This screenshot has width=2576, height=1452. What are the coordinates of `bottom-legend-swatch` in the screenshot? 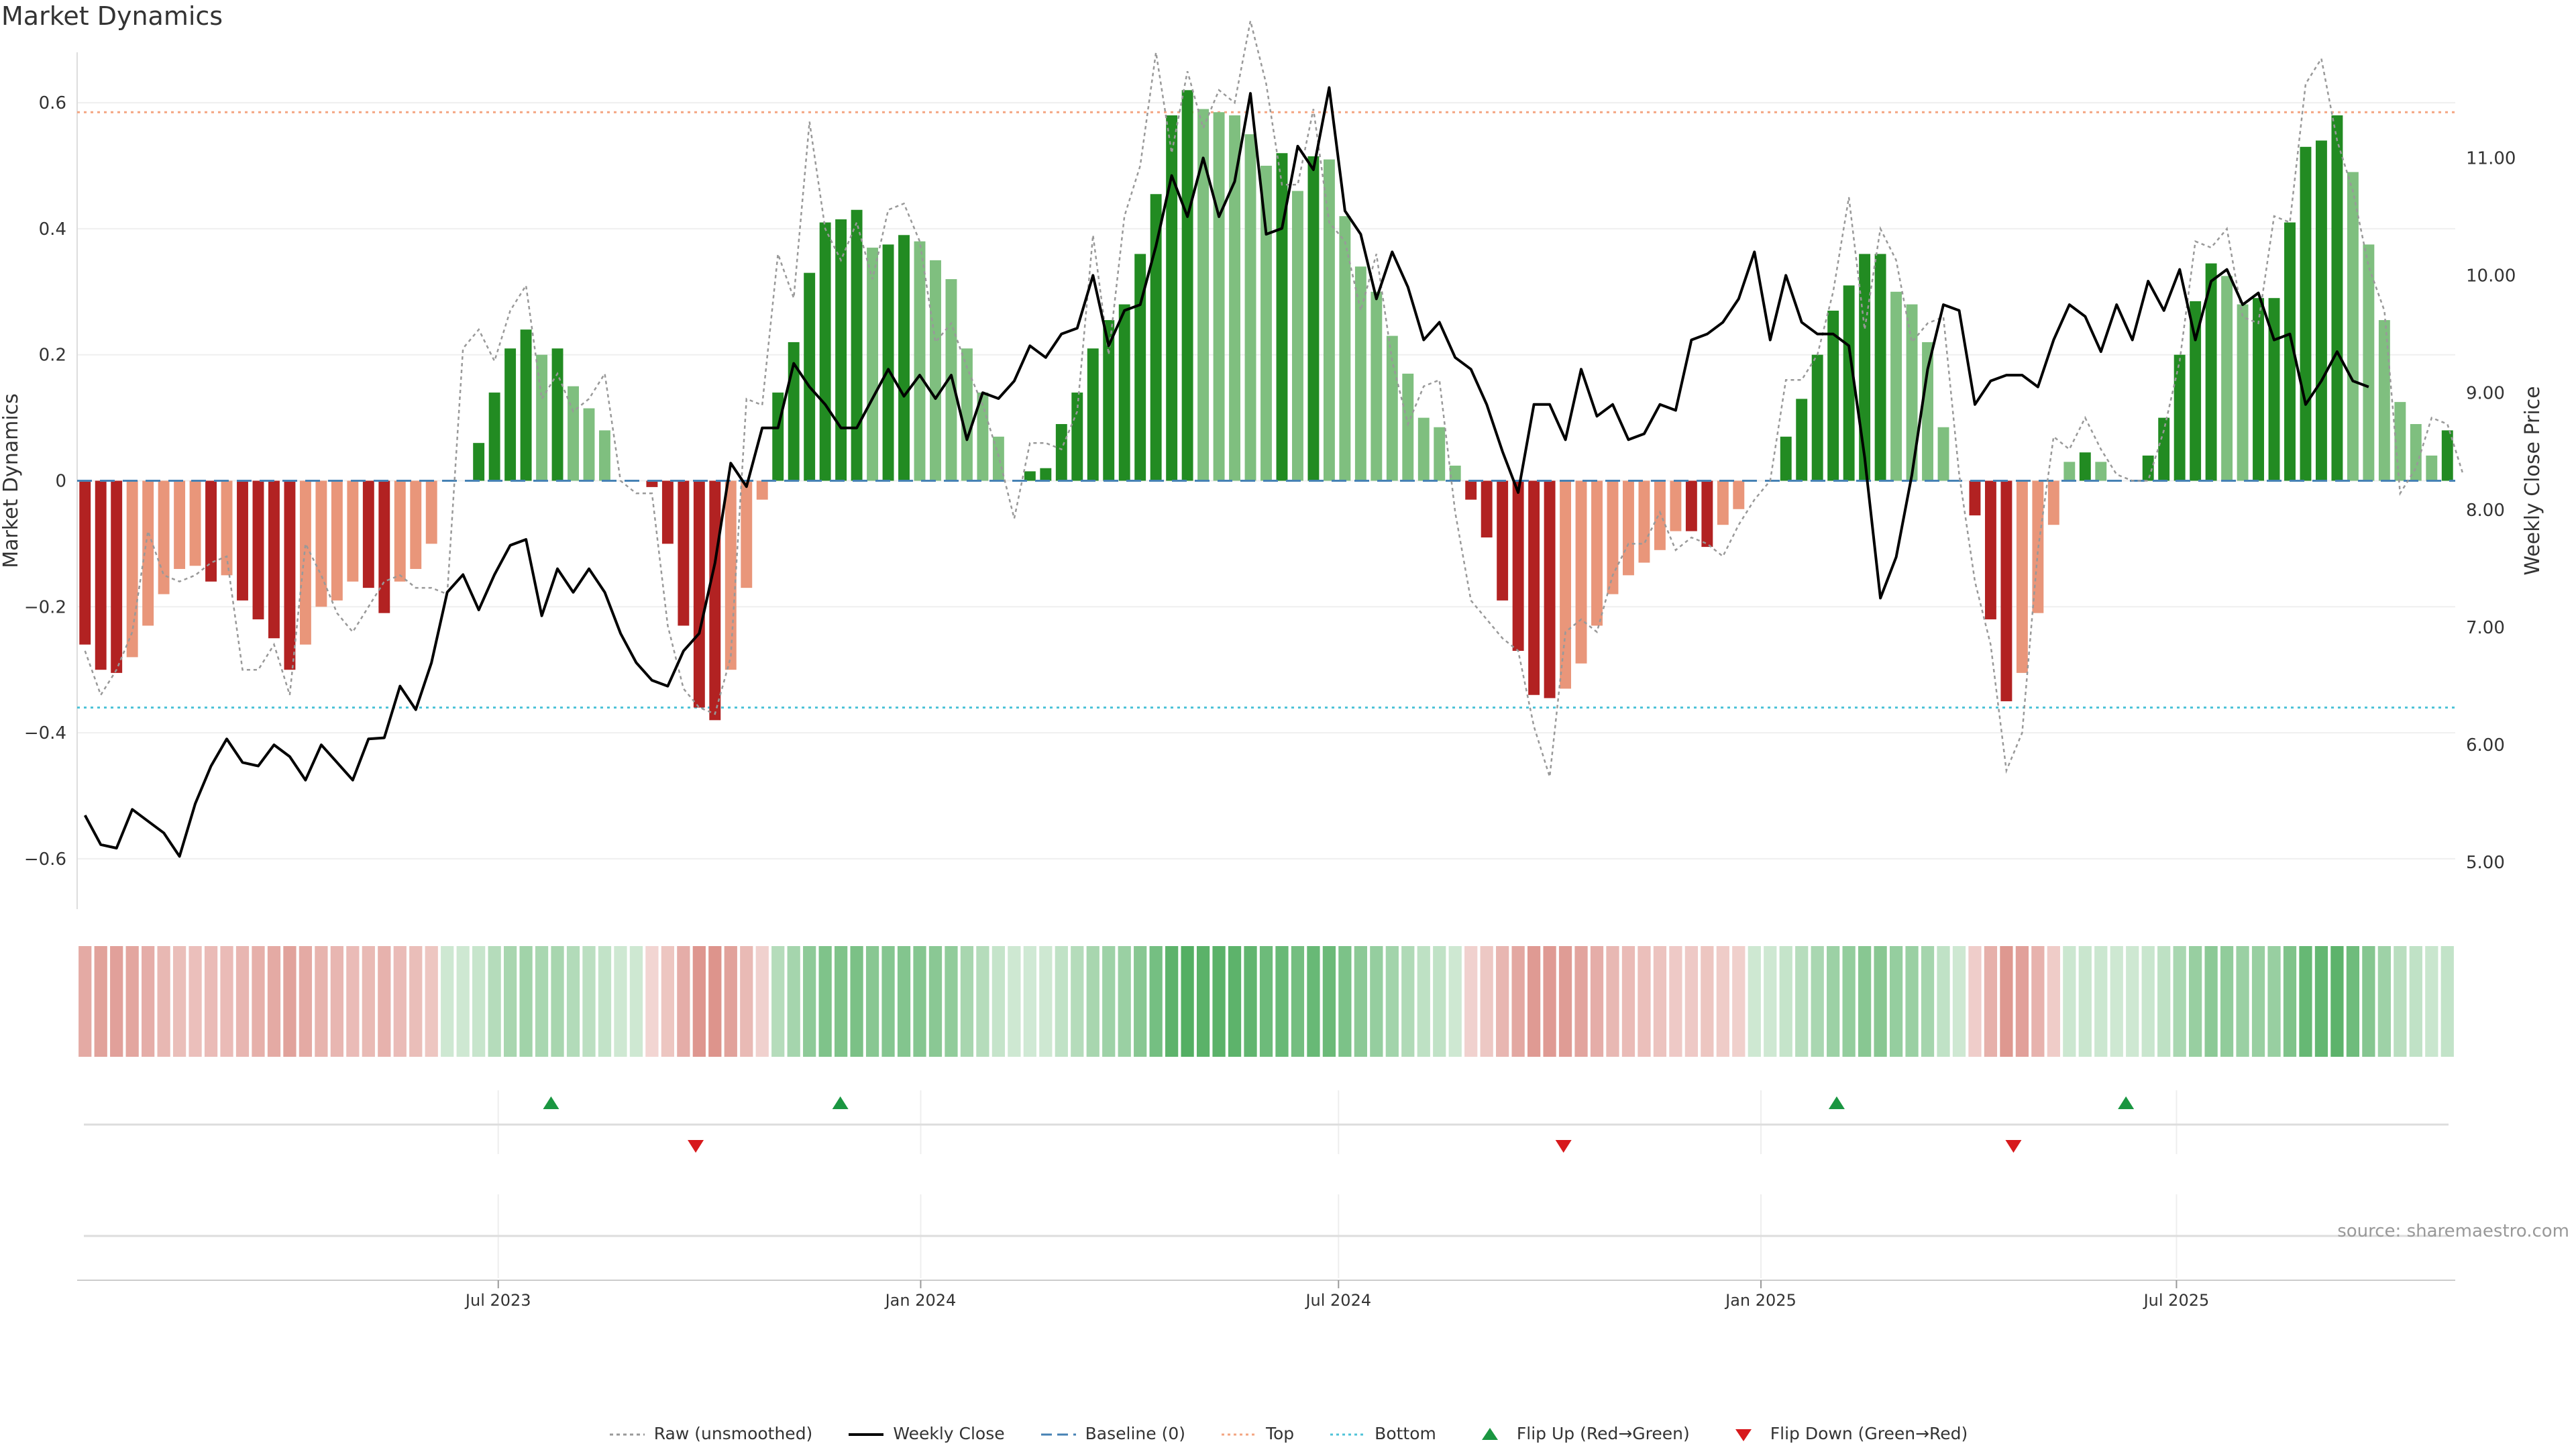 It's located at (1348, 1434).